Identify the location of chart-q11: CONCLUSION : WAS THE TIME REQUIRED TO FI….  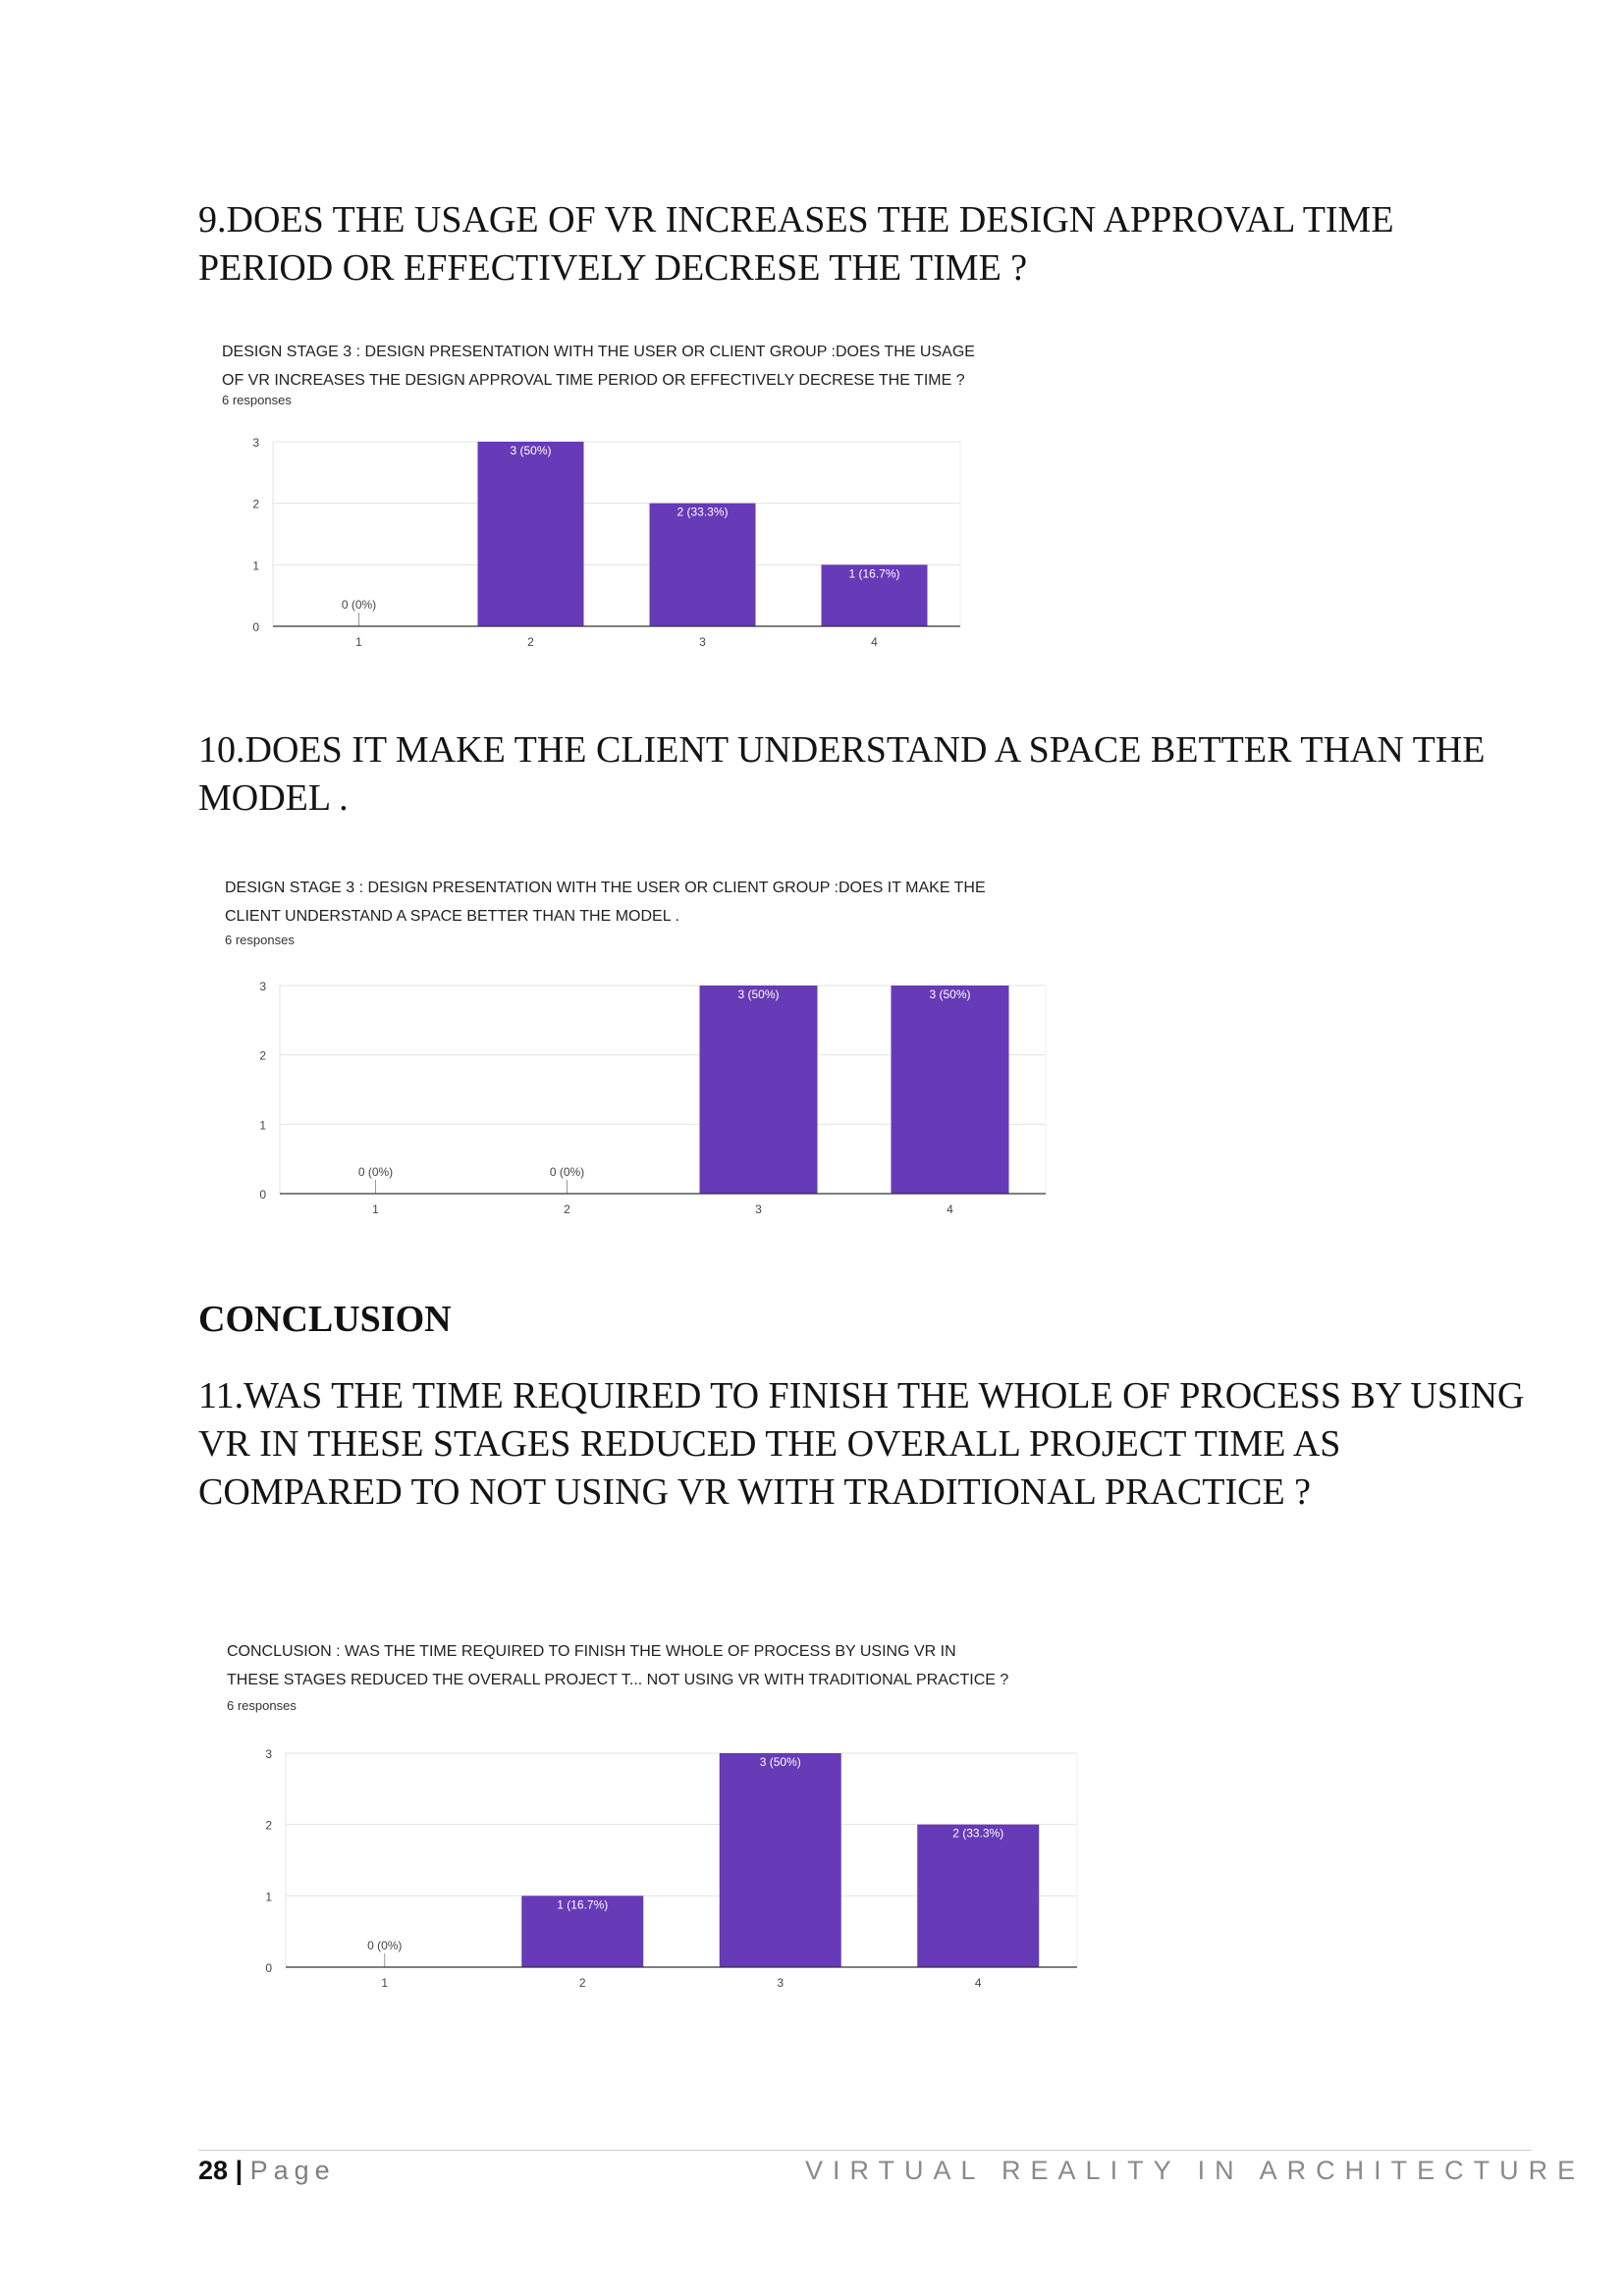
(659, 1817).